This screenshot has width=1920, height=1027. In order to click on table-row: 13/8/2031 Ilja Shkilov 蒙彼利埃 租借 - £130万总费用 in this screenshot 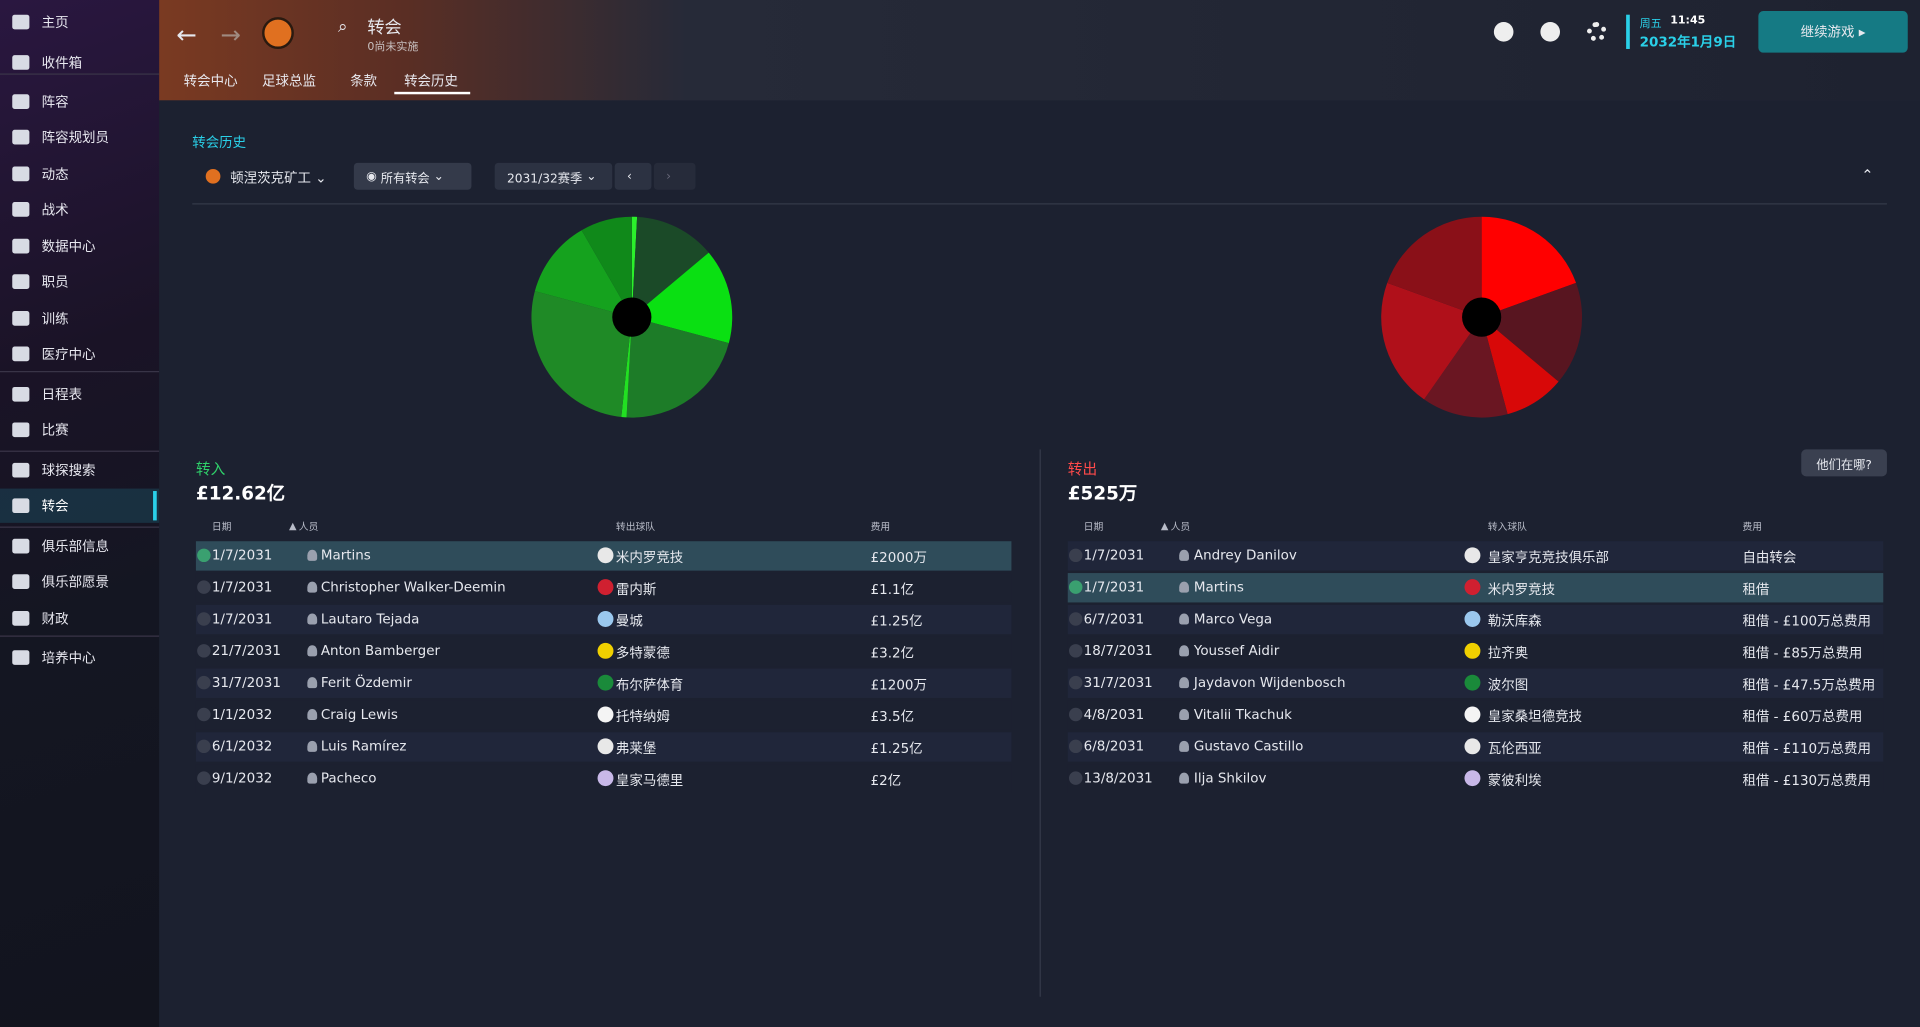, I will do `click(1475, 779)`.